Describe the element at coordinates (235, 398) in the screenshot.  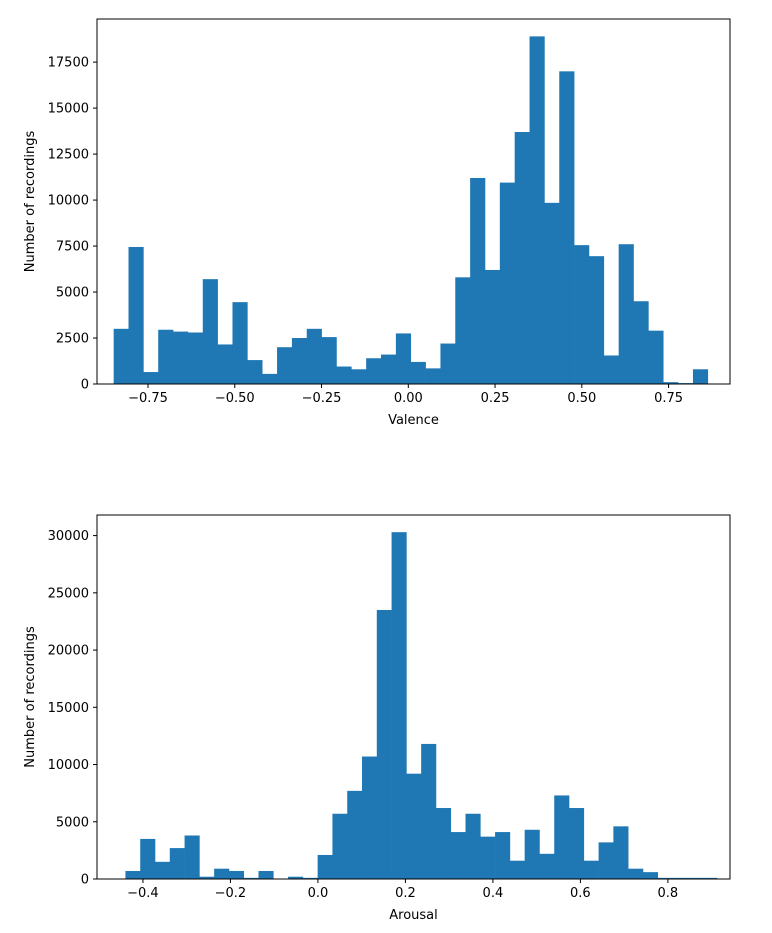
I see `valence-x-tick-label: −0.50` at that location.